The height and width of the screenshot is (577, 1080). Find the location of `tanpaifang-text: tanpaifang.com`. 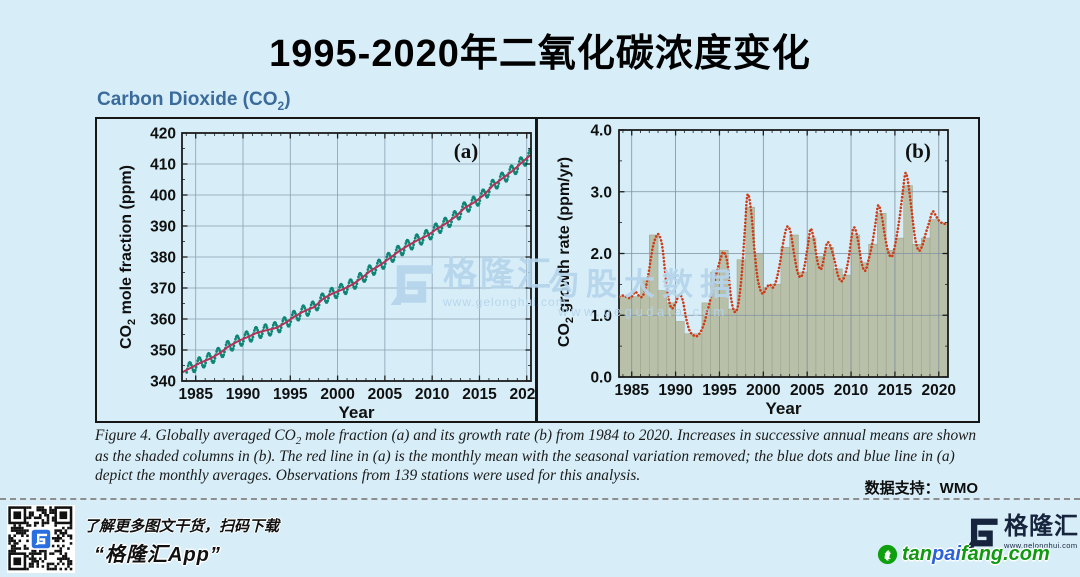

tanpaifang-text: tanpaifang.com is located at coordinates (976, 554).